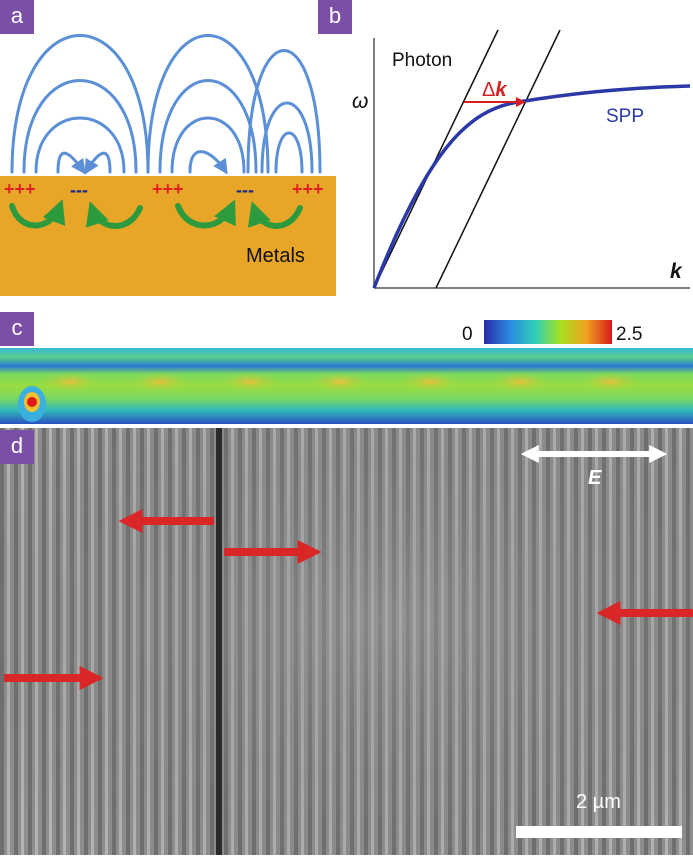 This screenshot has height=860, width=693. Describe the element at coordinates (498, 159) in the screenshot. I see `shifted-light-line` at that location.